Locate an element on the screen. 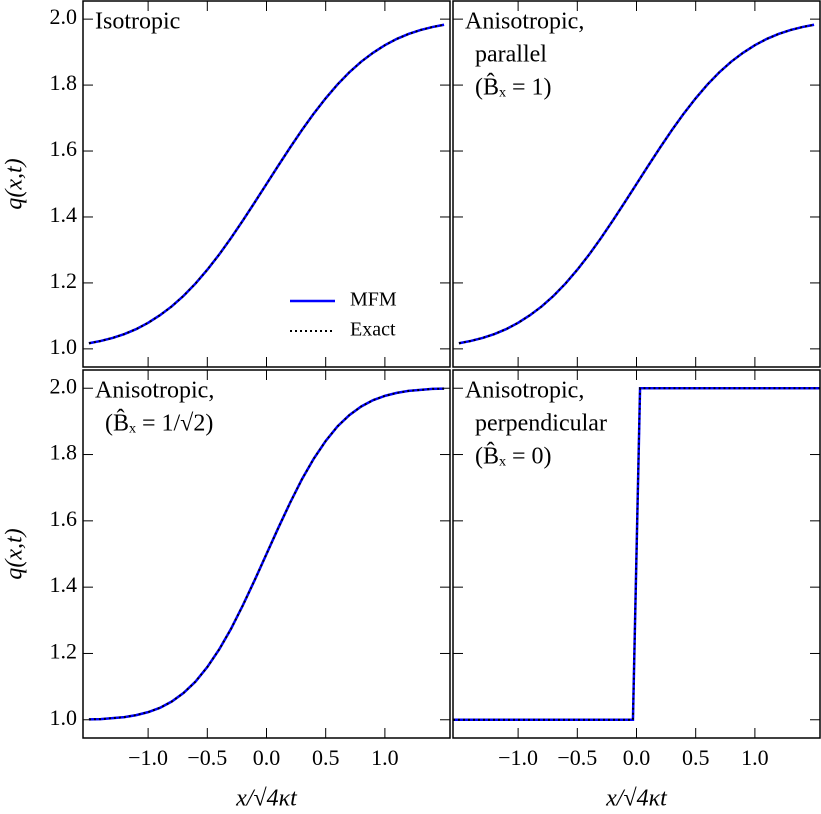 Image resolution: width=821 pixels, height=814 pixels. annotation: (B̂ₓ = 1/√2) is located at coordinates (159, 423).